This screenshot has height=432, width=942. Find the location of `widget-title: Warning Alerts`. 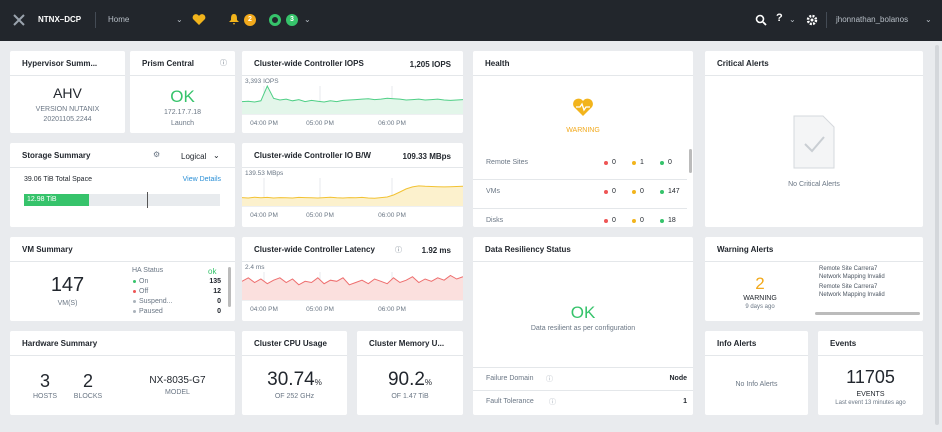

widget-title: Warning Alerts is located at coordinates (814, 249).